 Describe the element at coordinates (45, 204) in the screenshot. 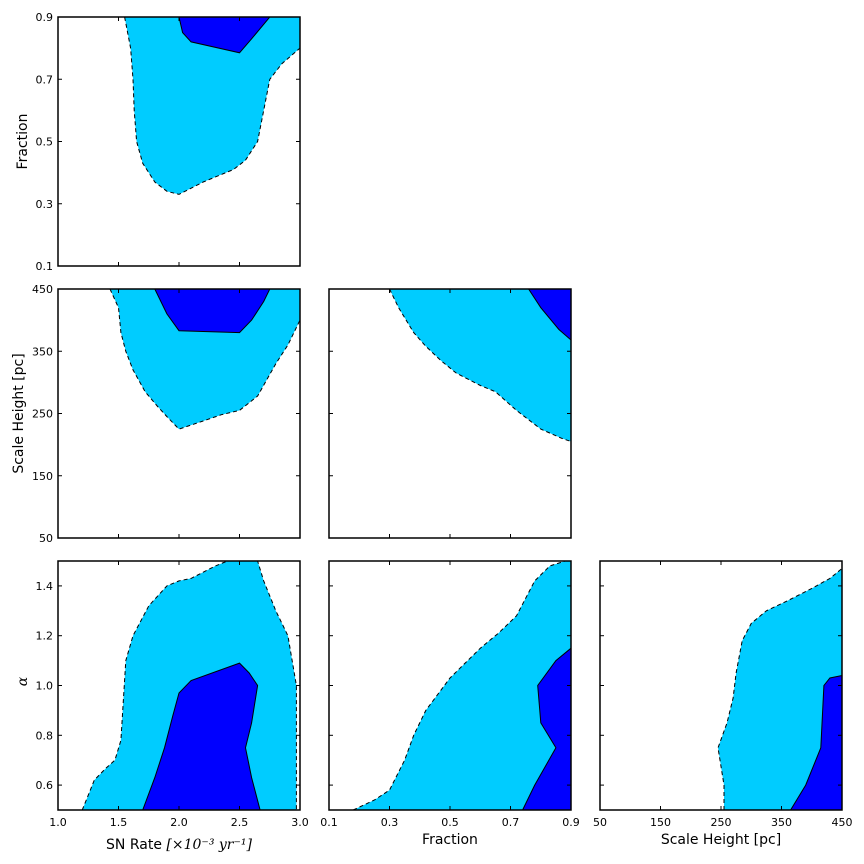

I see `y-tick-label: 0.3` at that location.